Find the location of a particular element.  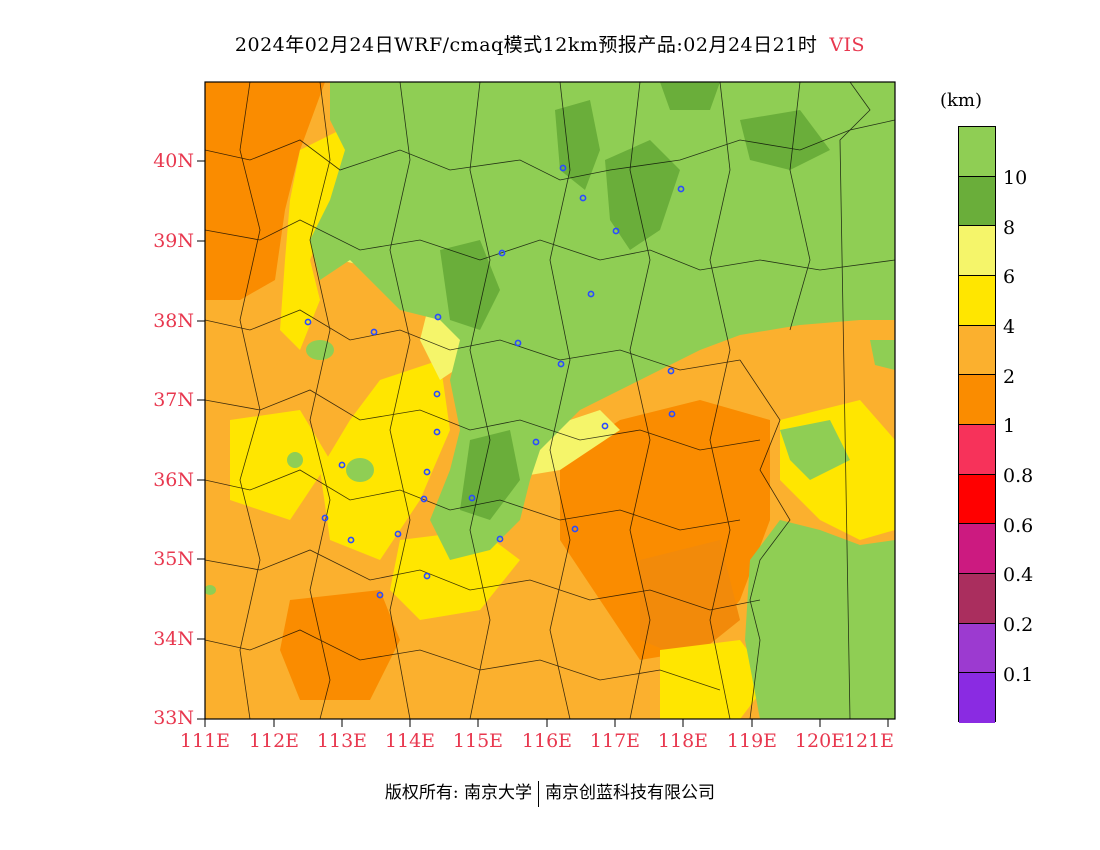

legend-label: 4 is located at coordinates (1009, 327).